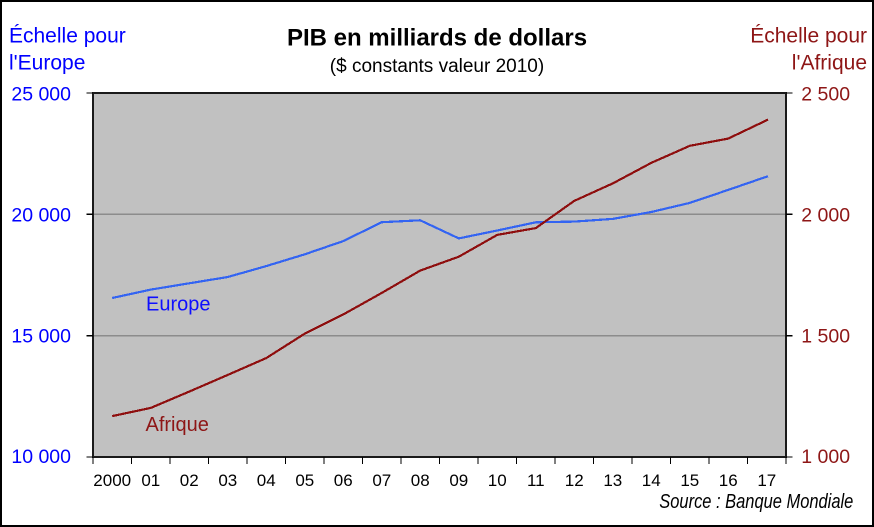 This screenshot has height=527, width=874. I want to click on svg-text: ($ constants valeur 2010), so click(437, 66).